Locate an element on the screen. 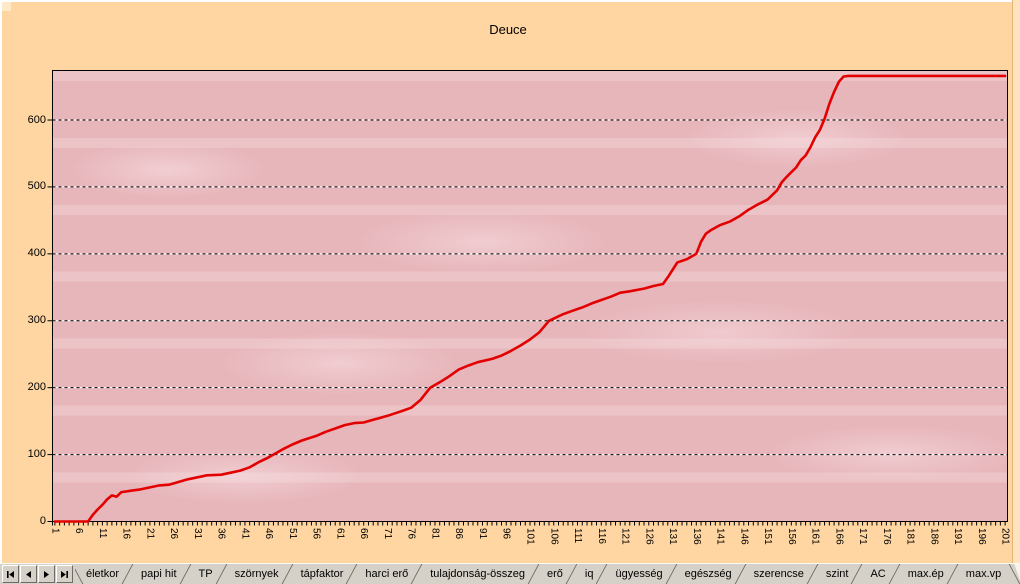  sheet-tab-papi-hit: papi hit is located at coordinates (160, 574).